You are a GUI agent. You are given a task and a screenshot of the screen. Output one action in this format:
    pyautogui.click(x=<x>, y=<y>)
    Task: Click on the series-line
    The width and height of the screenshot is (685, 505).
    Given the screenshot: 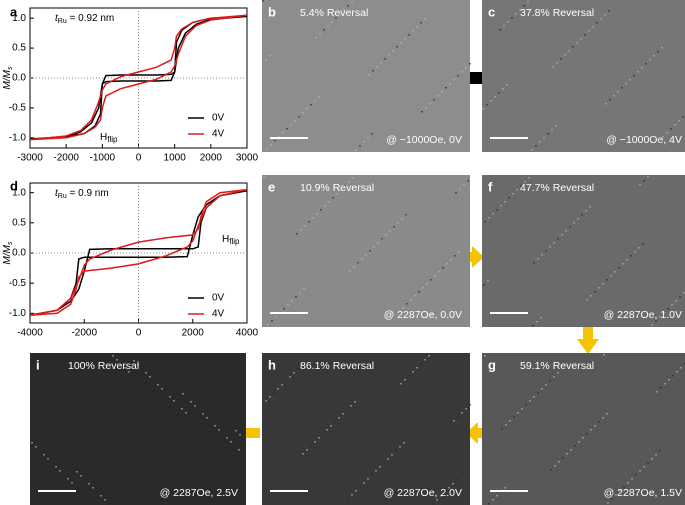 What is the action you would take?
    pyautogui.click(x=138, y=252)
    